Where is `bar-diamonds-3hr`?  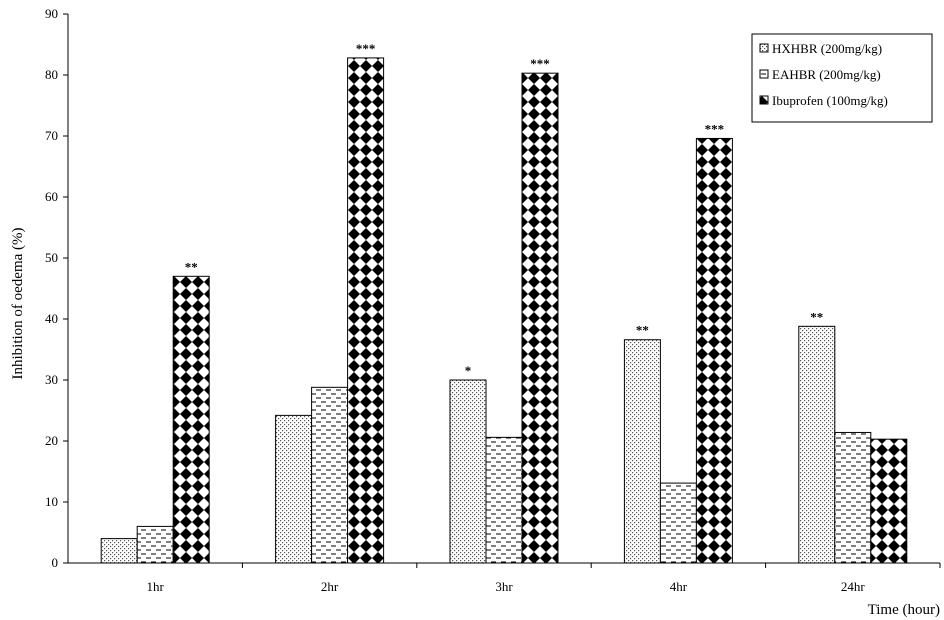
bar-diamonds-3hr is located at coordinates (540, 318).